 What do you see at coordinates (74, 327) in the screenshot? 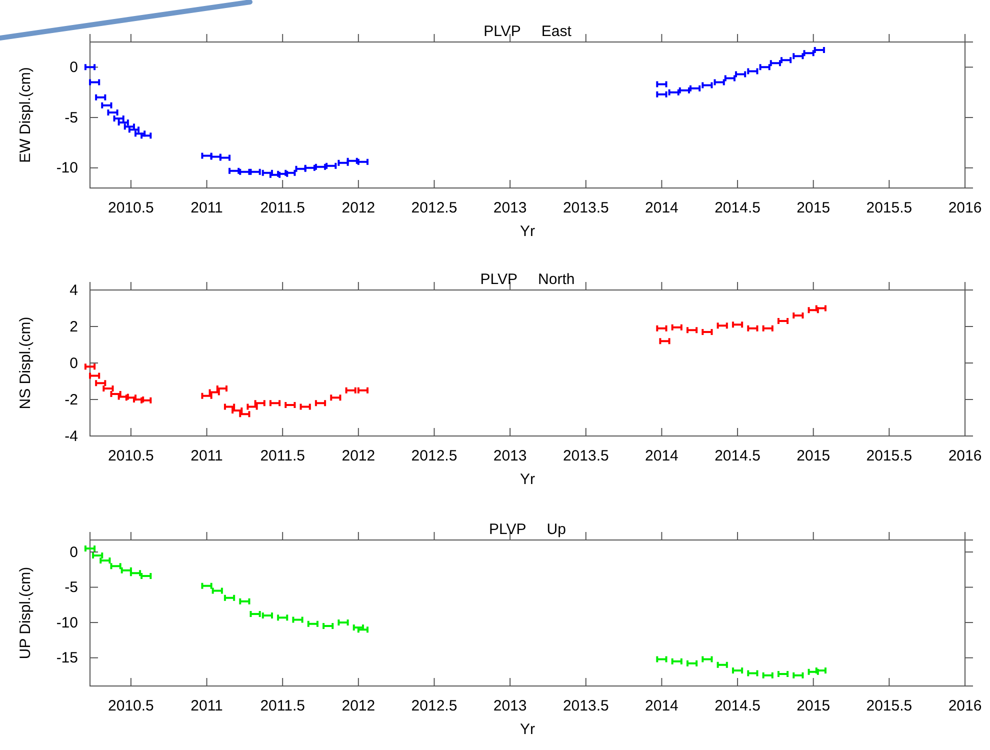
I see `y-tick-label: 2` at bounding box center [74, 327].